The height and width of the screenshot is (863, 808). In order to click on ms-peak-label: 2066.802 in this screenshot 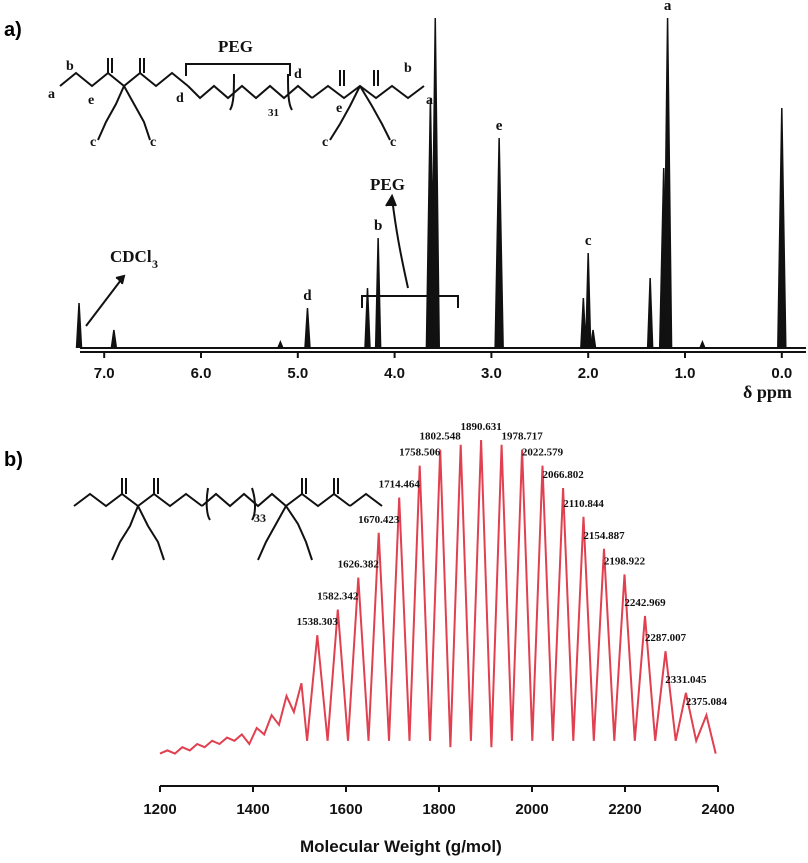, I will do `click(563, 475)`.